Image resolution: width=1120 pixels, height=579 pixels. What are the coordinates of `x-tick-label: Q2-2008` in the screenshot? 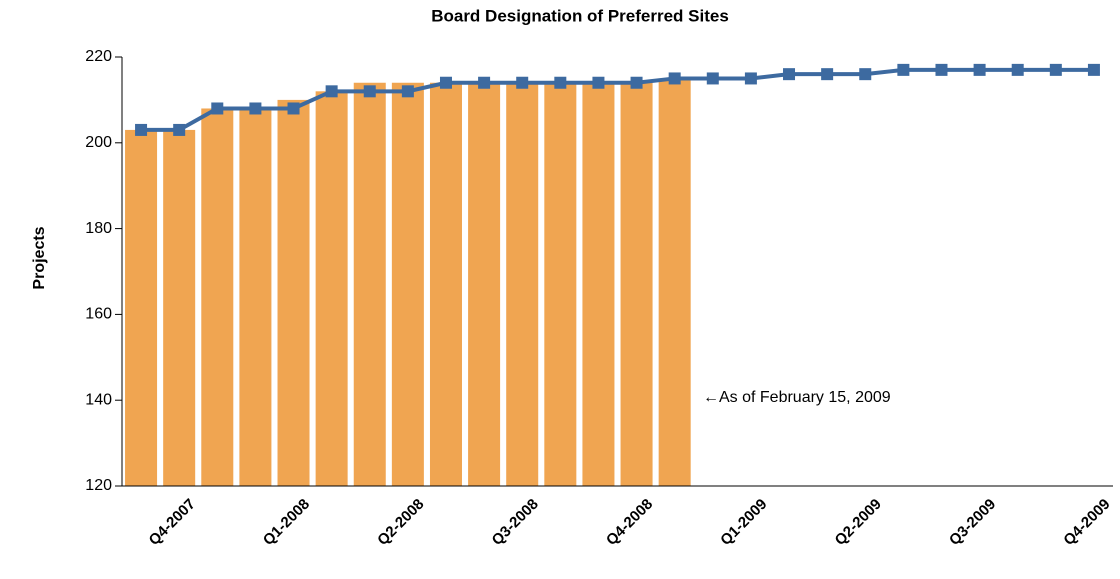 It's located at (400, 522).